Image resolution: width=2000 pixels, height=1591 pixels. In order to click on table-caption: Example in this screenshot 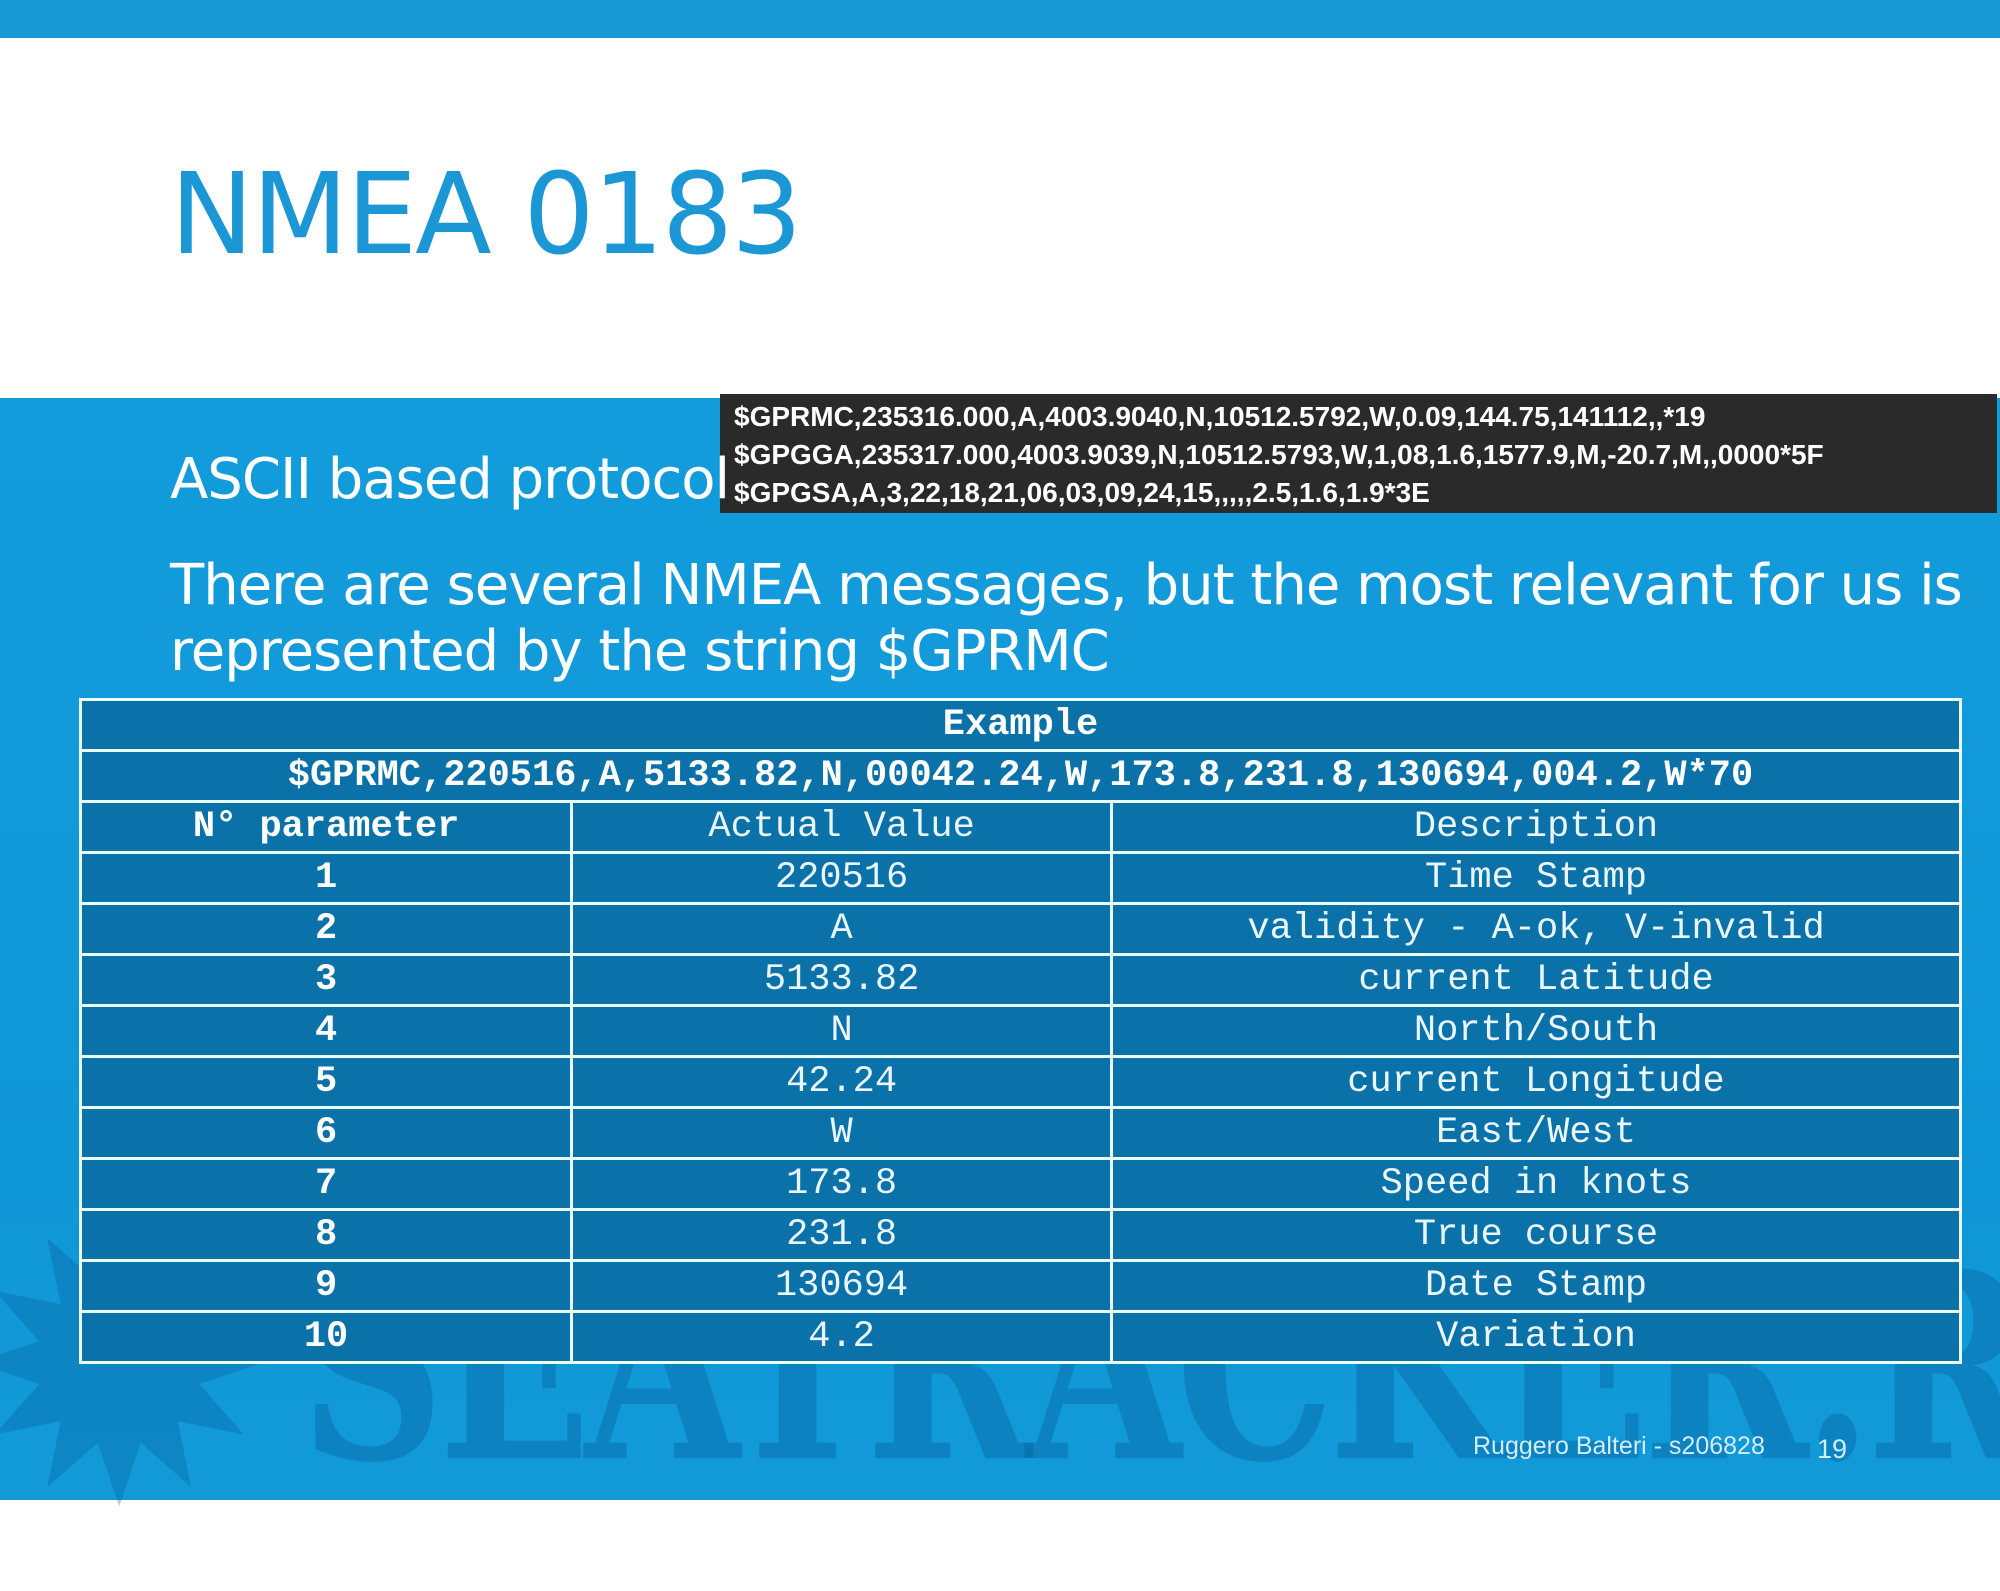, I will do `click(1020, 725)`.